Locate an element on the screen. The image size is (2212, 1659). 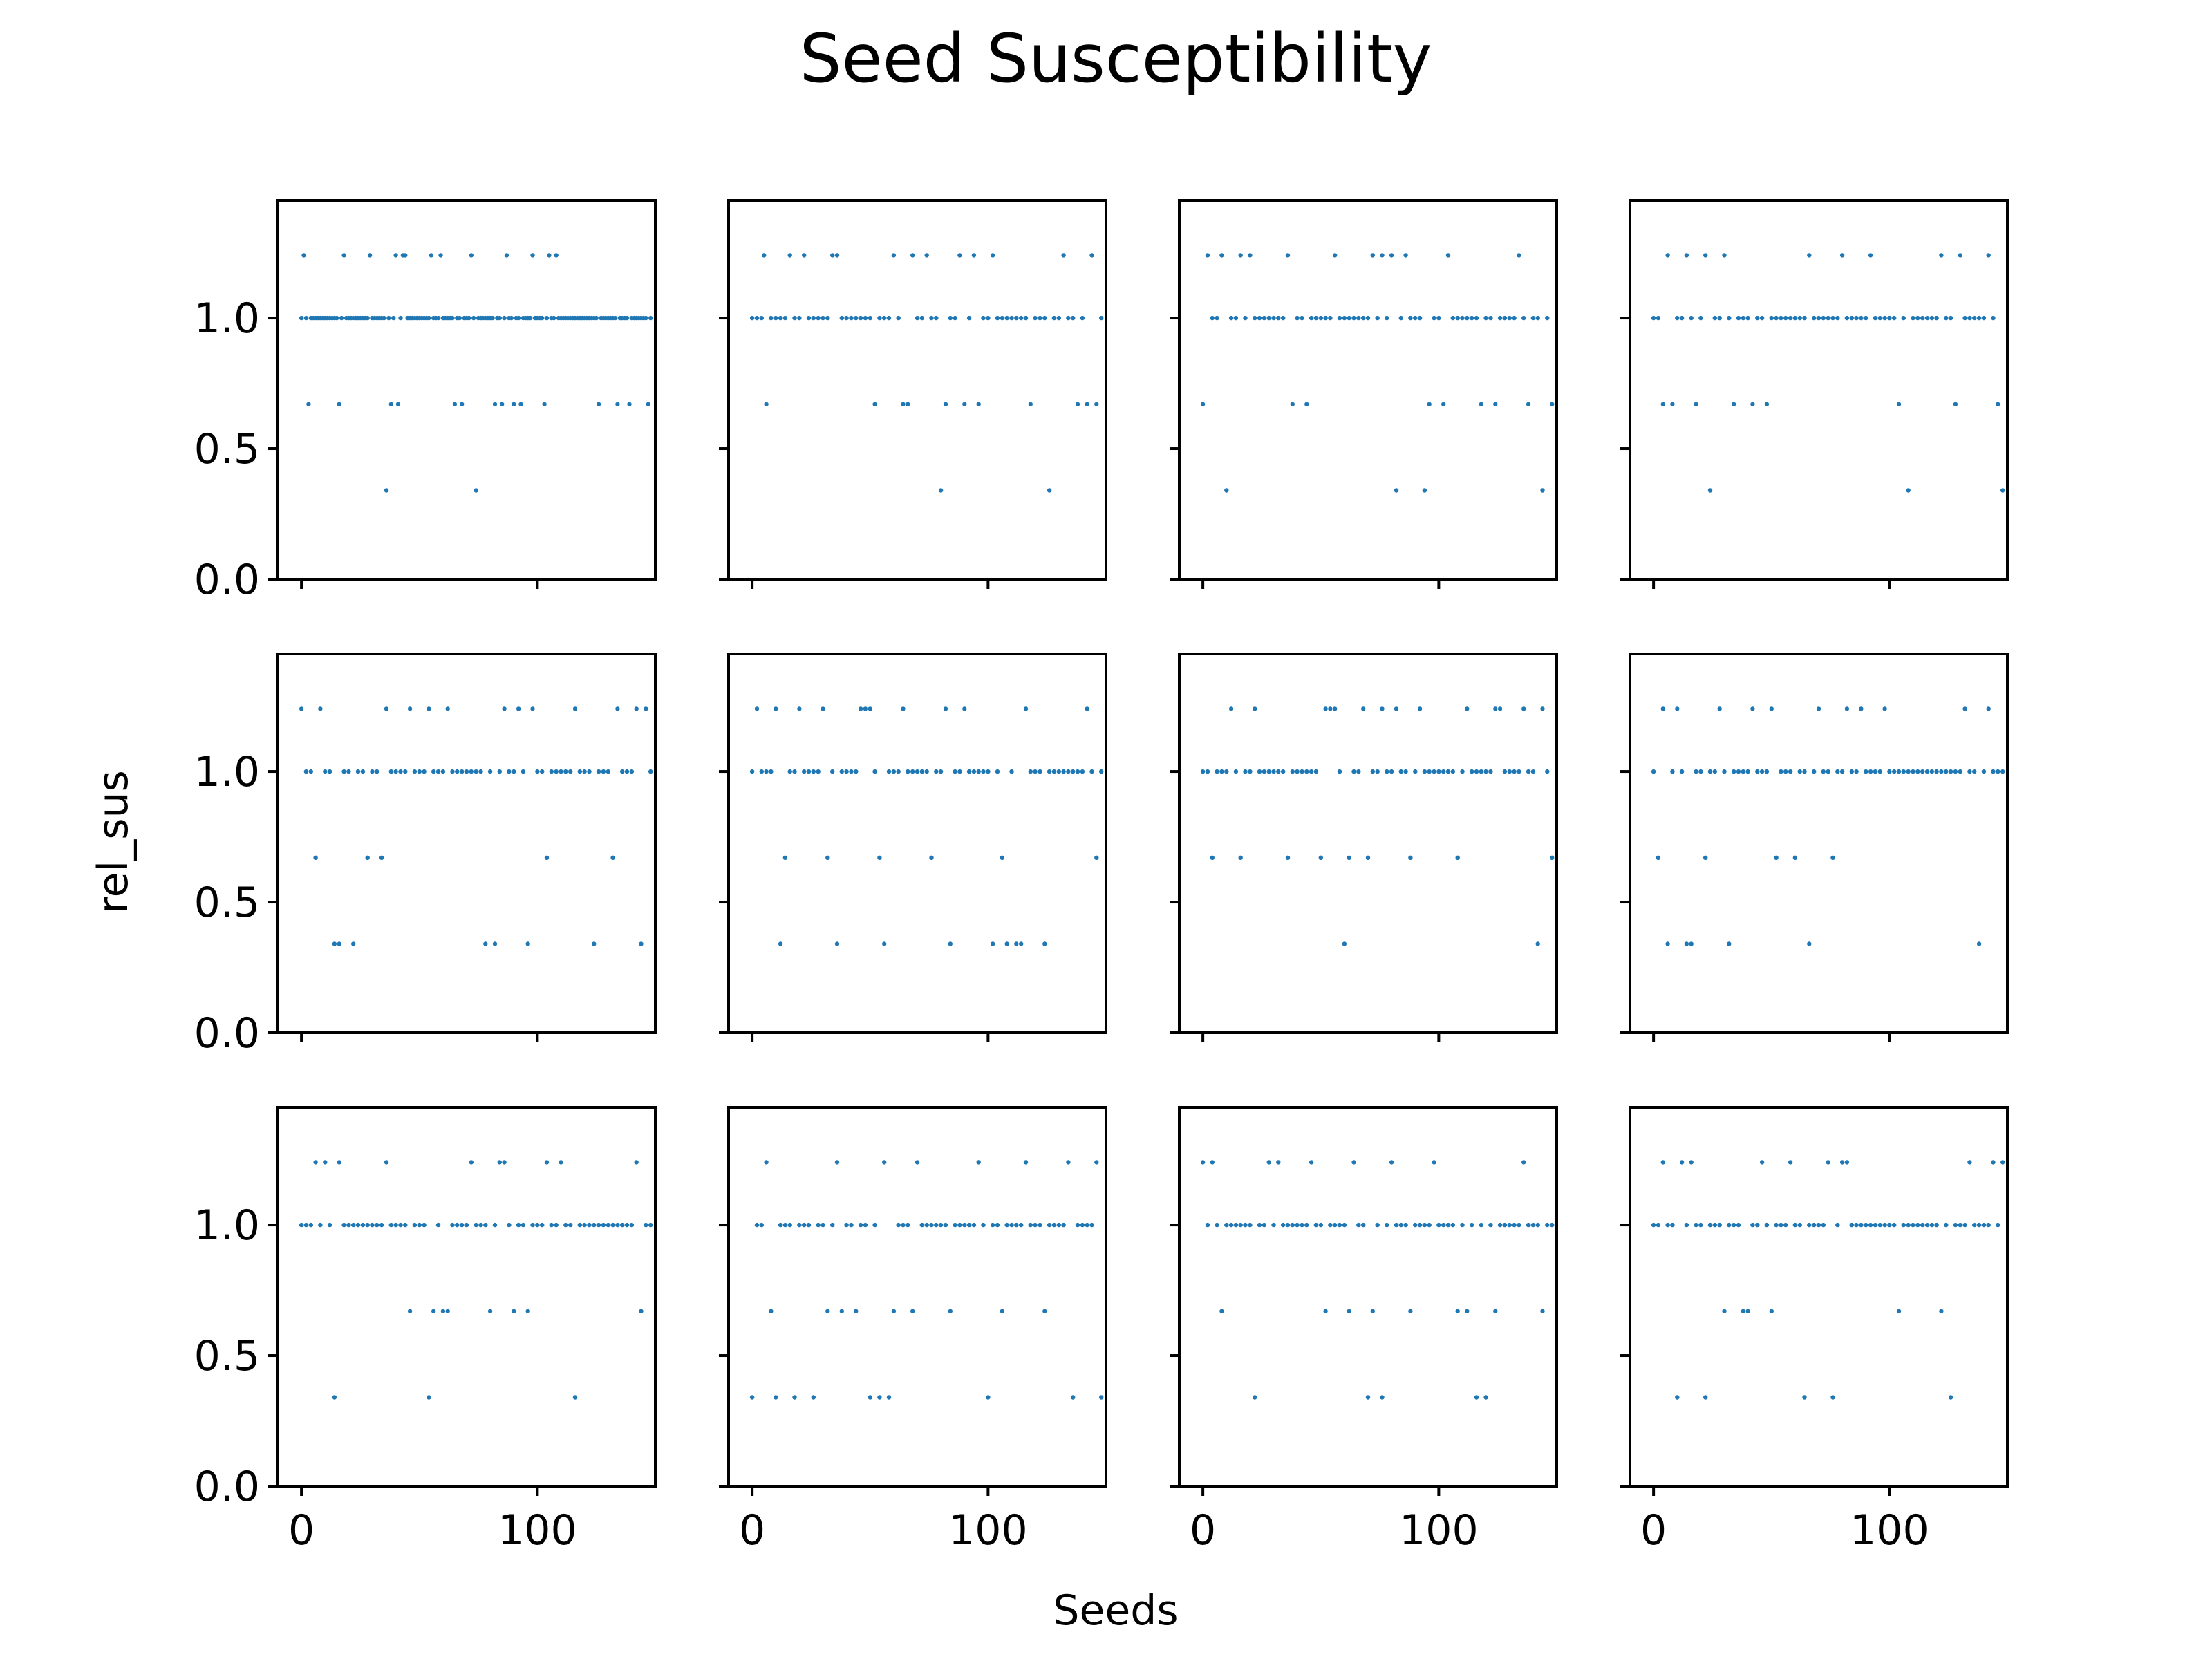
y-tick-label: 0.0 is located at coordinates (227, 1033).